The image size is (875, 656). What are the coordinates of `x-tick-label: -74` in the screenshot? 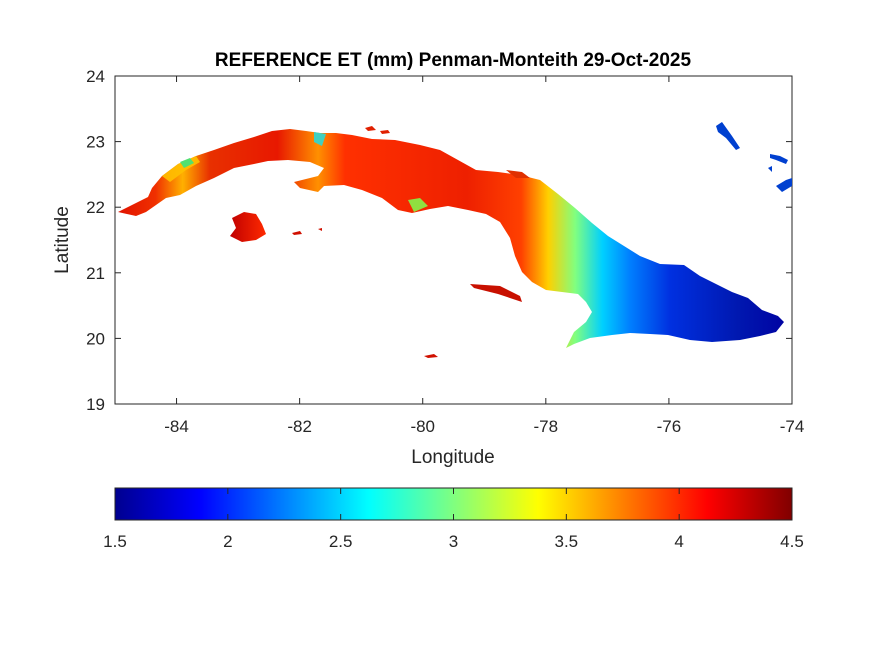 It's located at (792, 426).